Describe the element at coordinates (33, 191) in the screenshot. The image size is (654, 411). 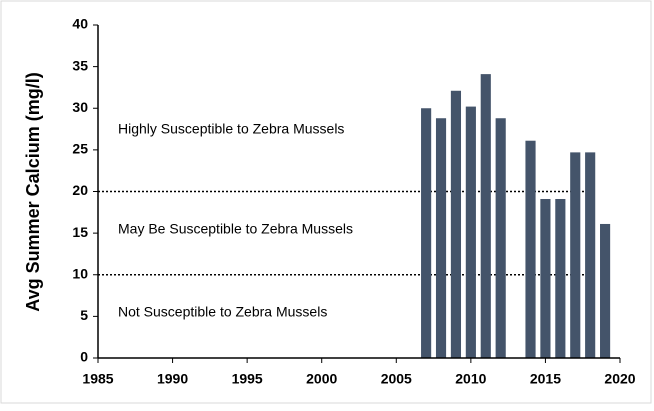
I see `y-axis-label: Avg Summer Calcium (mg/l)` at that location.